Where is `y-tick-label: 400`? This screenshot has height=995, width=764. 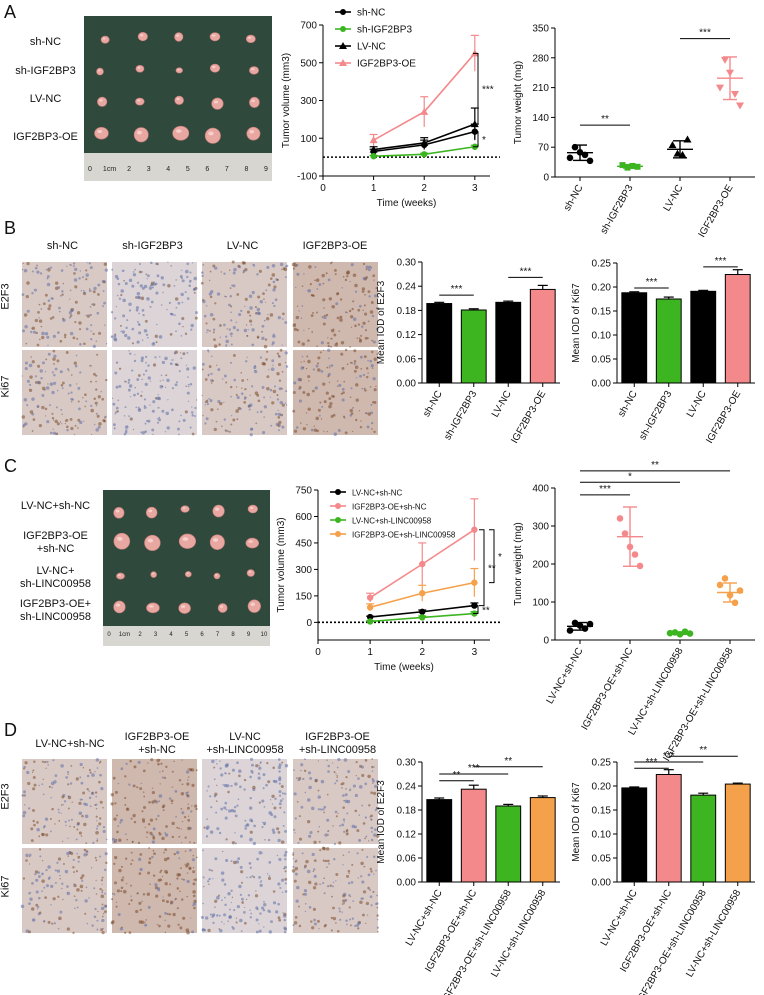 y-tick-label: 400 is located at coordinates (540, 489).